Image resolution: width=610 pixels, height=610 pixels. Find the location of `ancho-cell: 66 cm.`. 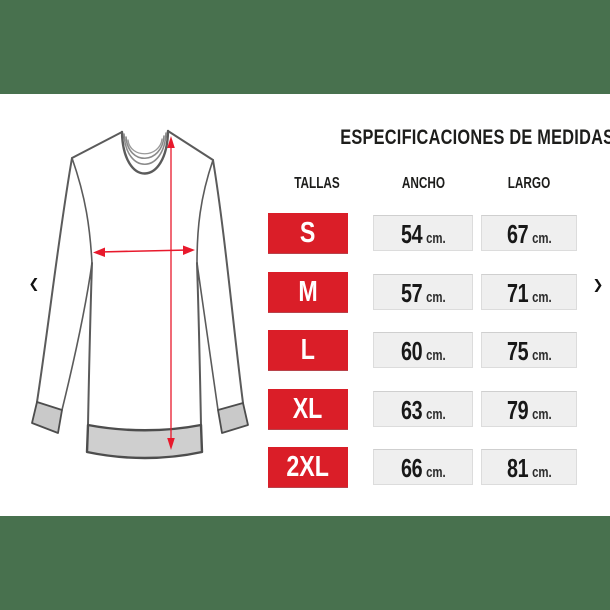

ancho-cell: 66 cm. is located at coordinates (423, 467).